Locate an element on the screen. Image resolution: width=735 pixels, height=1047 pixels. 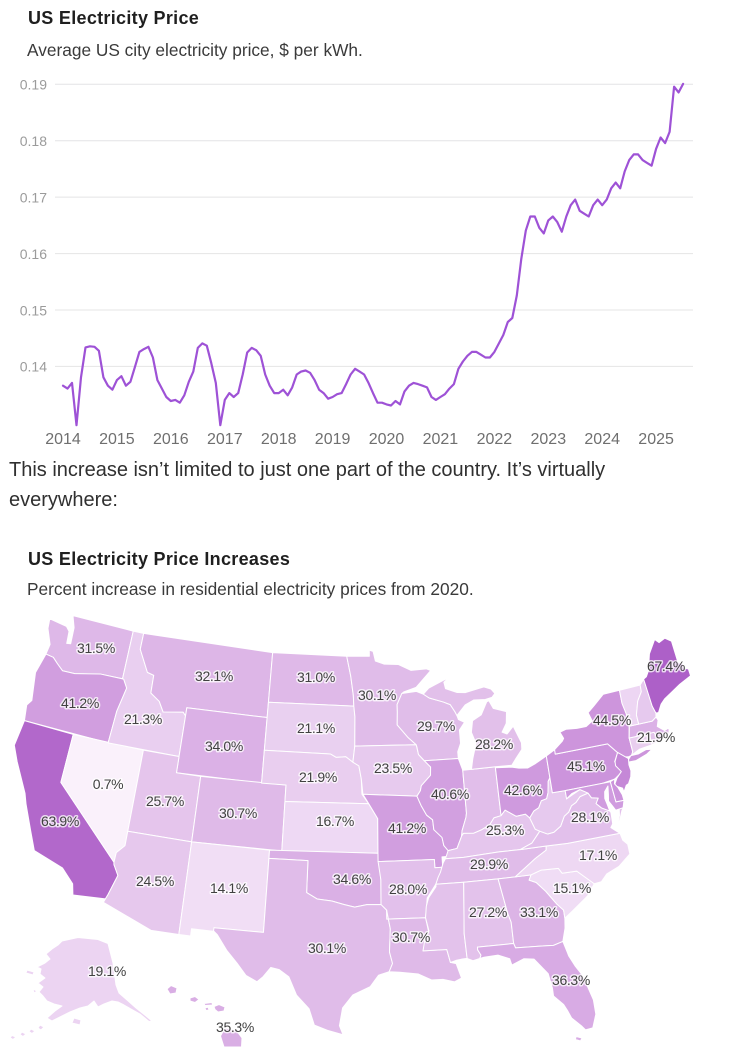
svg-text: 25.3% is located at coordinates (505, 830).